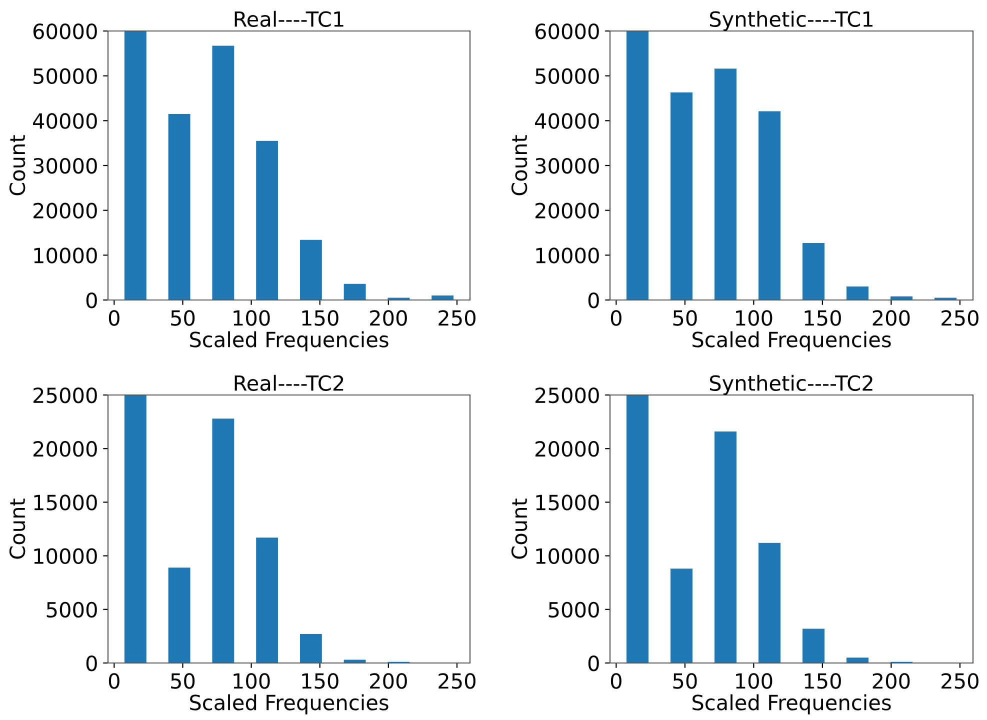 The width and height of the screenshot is (987, 720). What do you see at coordinates (791, 384) in the screenshot?
I see `chart-title: Synthetic----TC2` at bounding box center [791, 384].